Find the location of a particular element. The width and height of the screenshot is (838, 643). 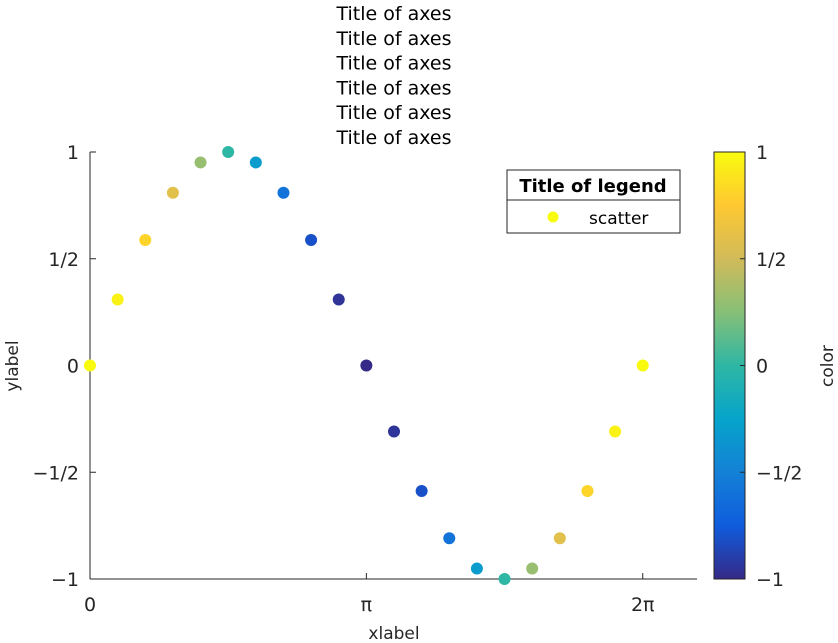

y-tick-label: −1/2 is located at coordinates (56, 473).